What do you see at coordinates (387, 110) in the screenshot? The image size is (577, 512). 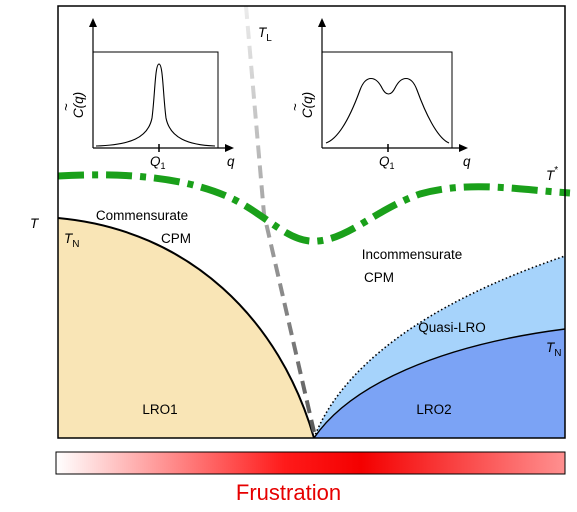 I see `double-peak-curve` at bounding box center [387, 110].